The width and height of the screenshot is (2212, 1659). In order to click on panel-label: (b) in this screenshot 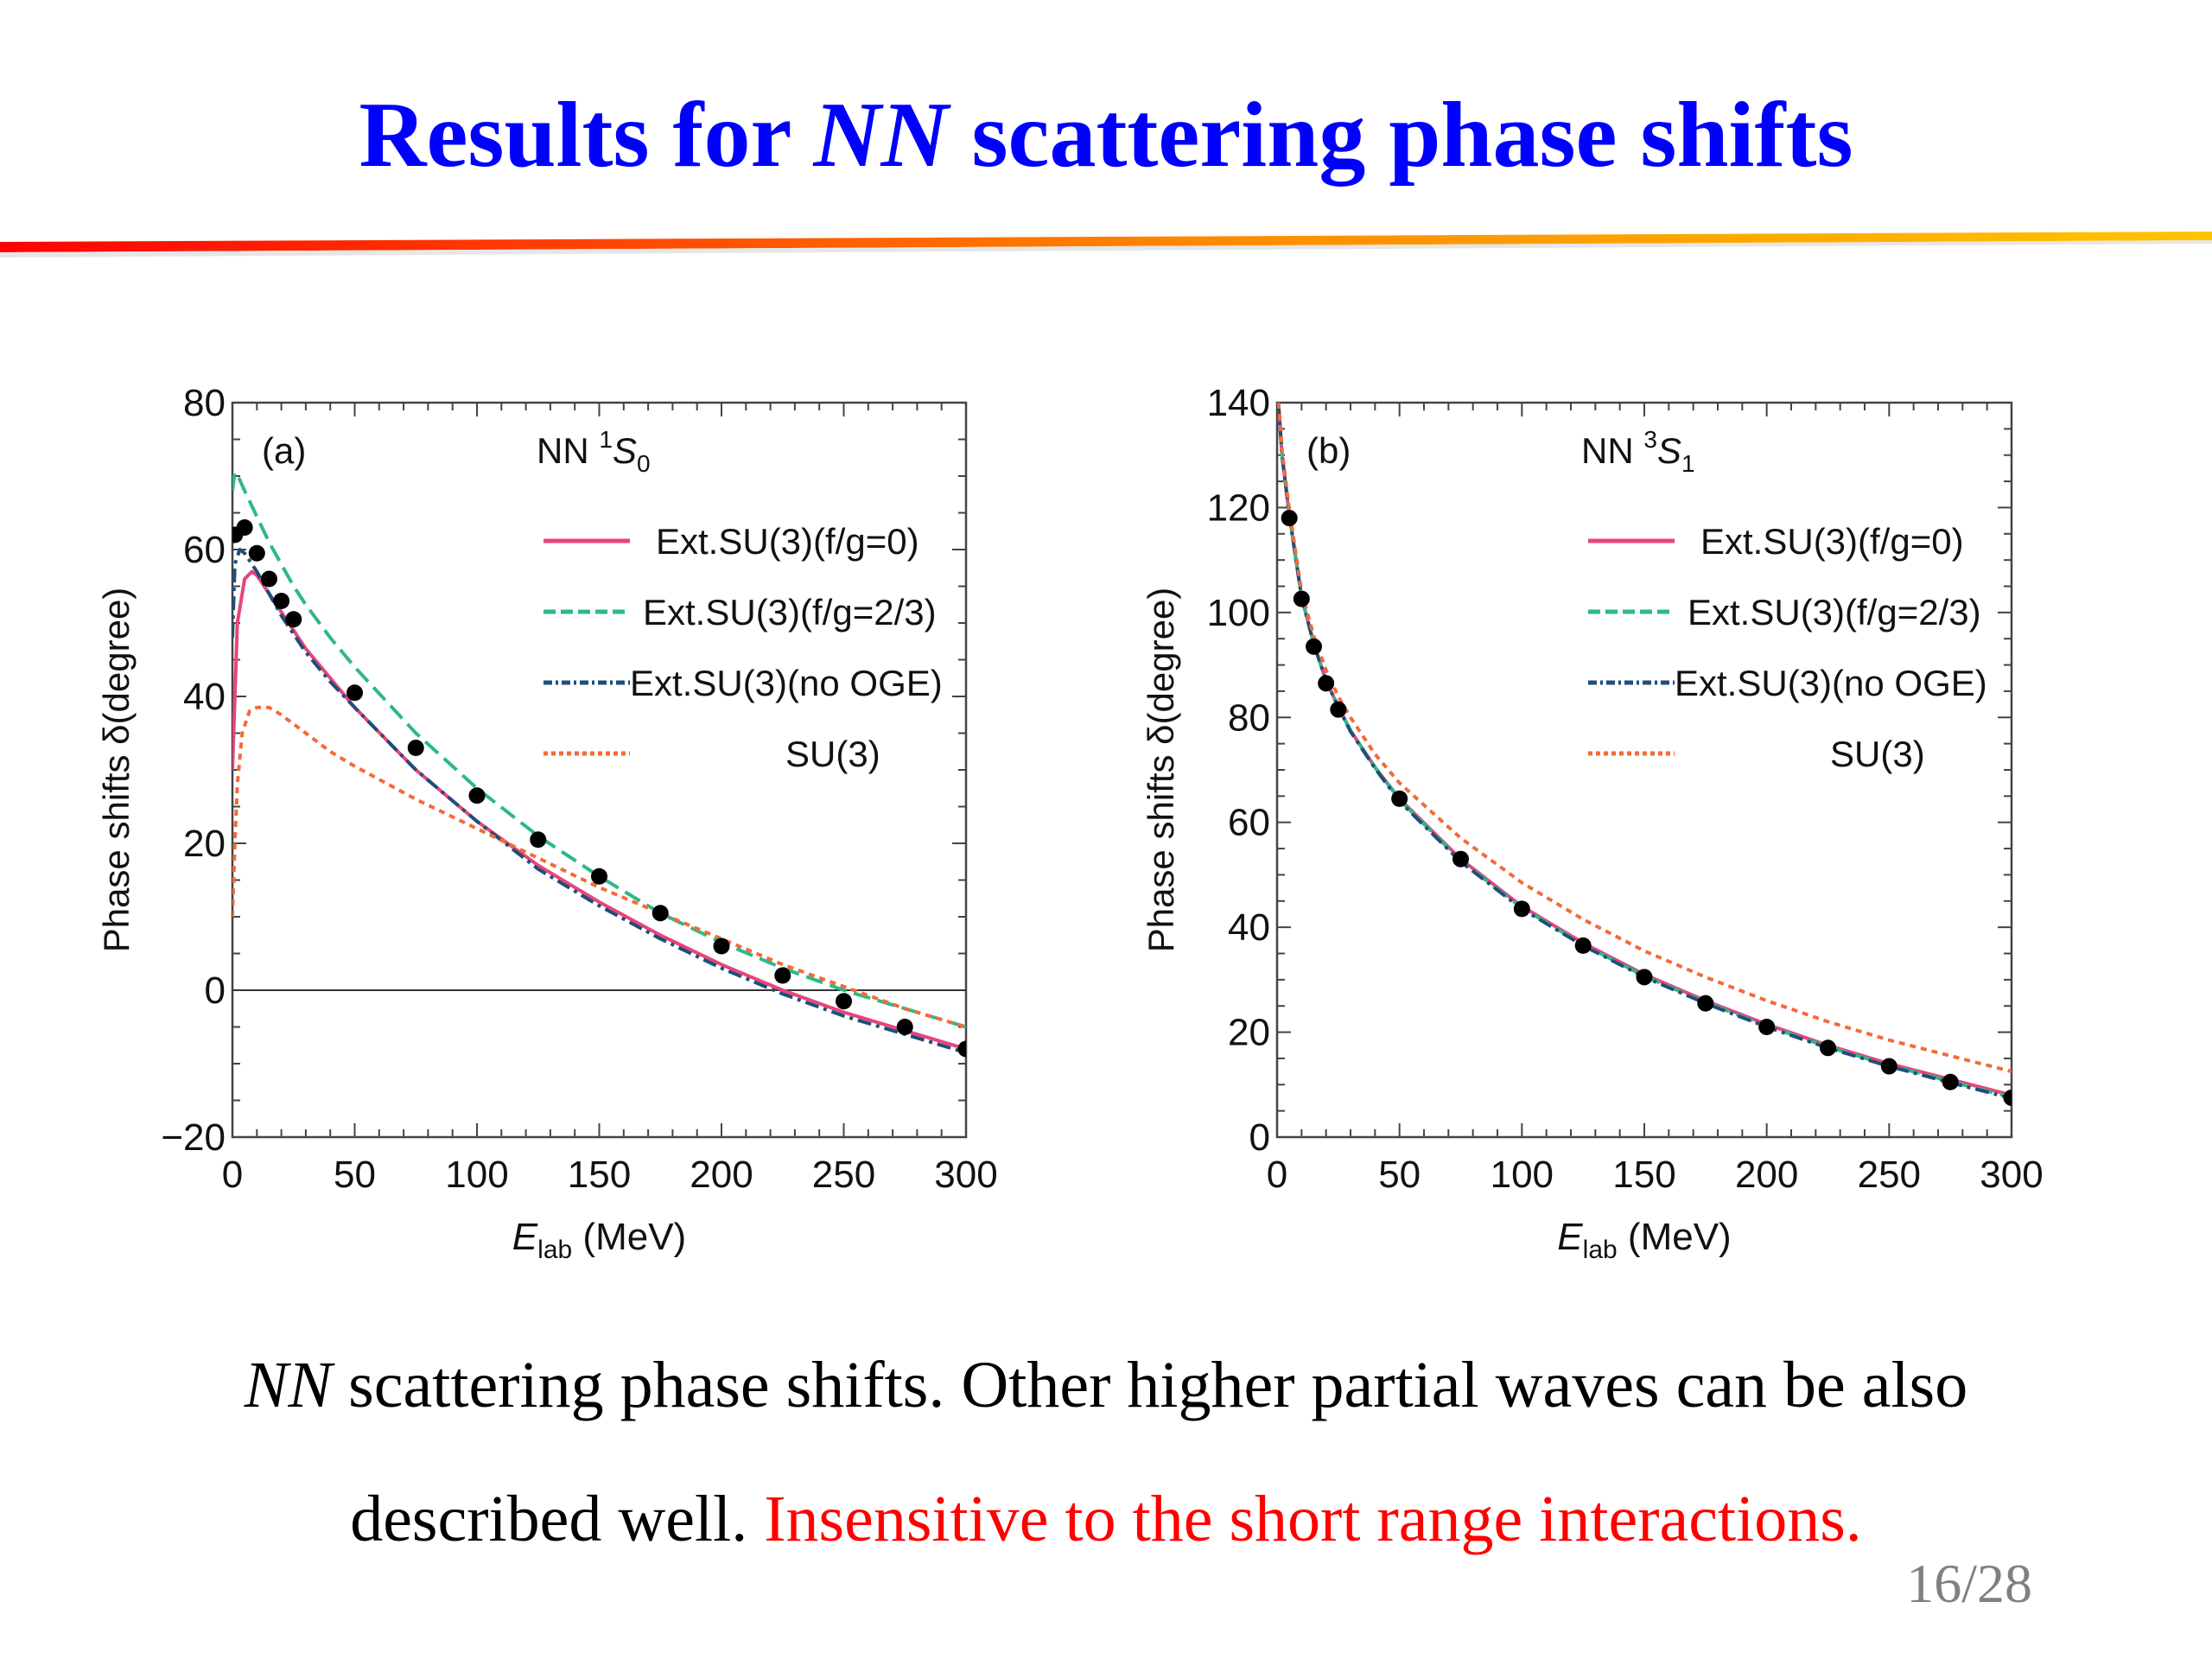, I will do `click(1328, 450)`.